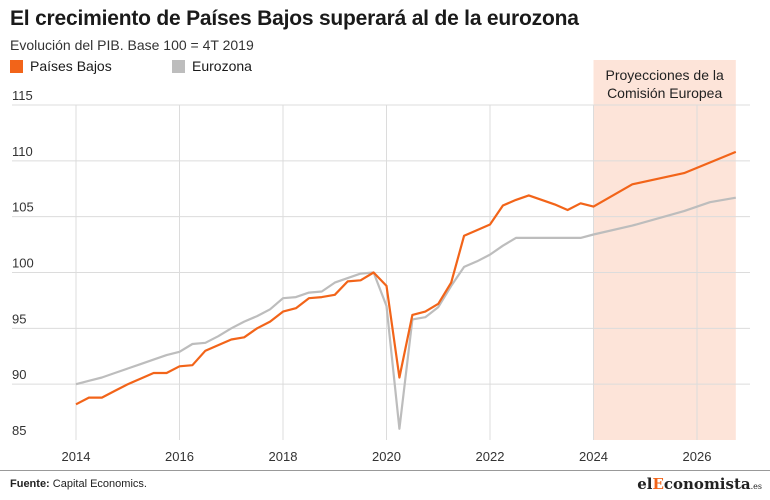  What do you see at coordinates (23, 263) in the screenshot?
I see `y-tick-label-100: 100` at bounding box center [23, 263].